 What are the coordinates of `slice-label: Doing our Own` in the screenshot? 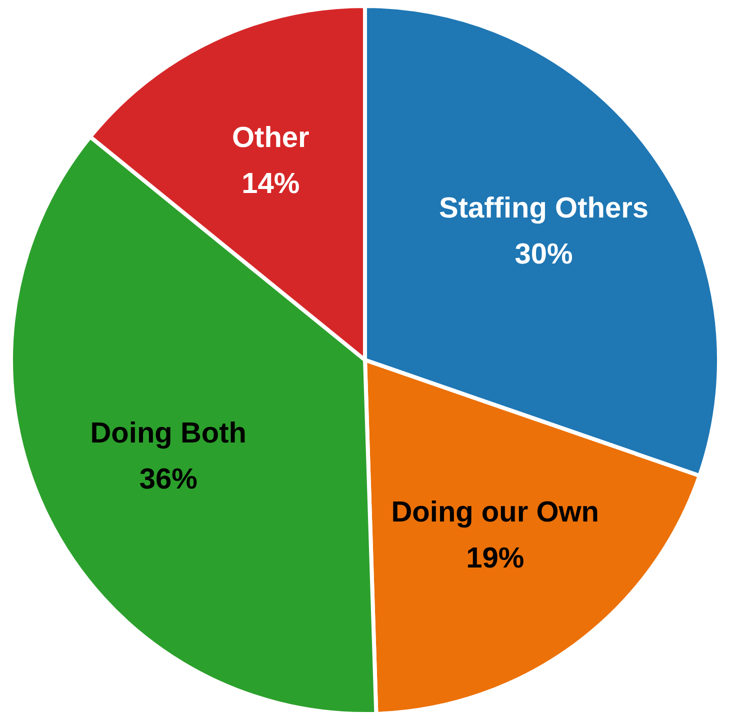 It's located at (495, 512).